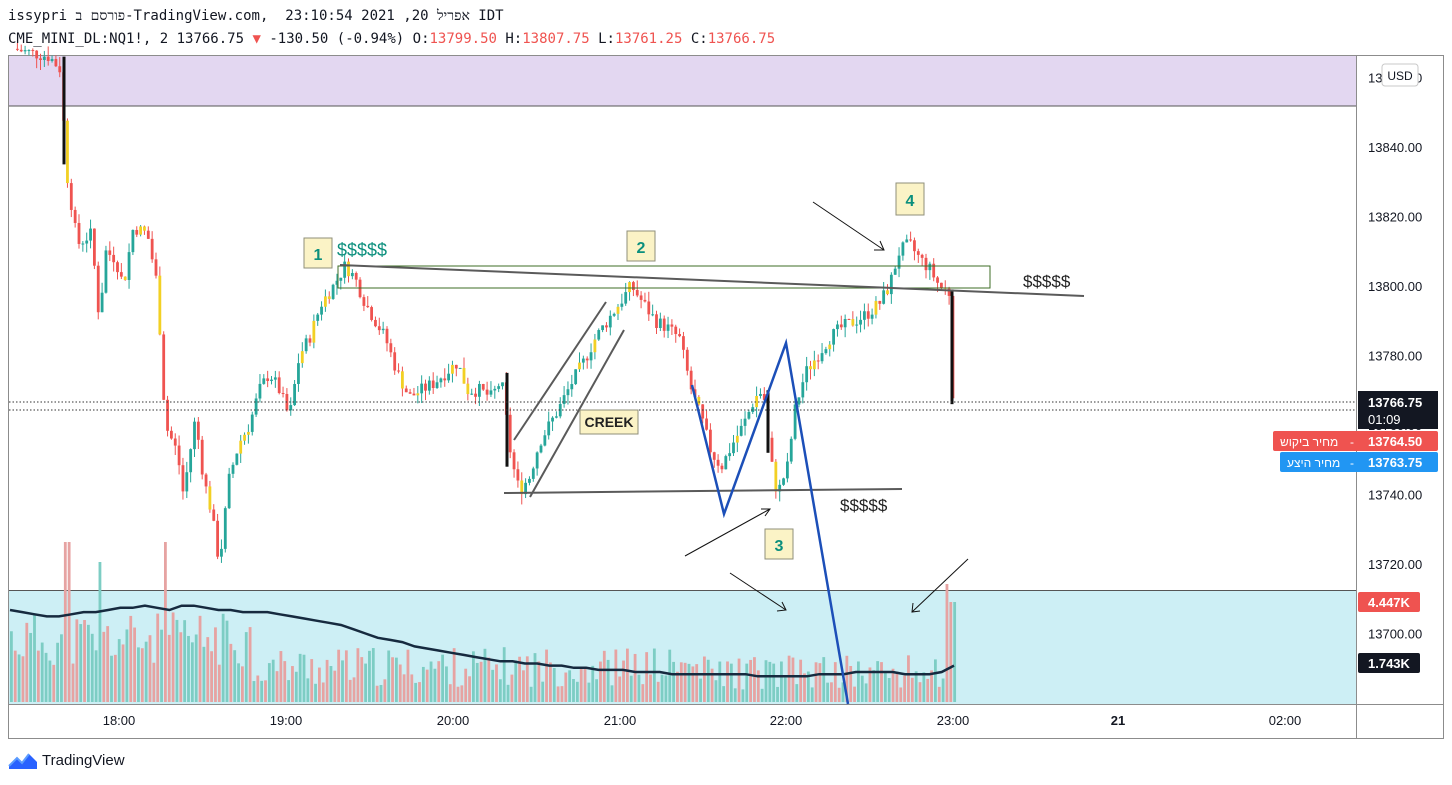  Describe the element at coordinates (770, 521) in the screenshot. I see `zigzag-line` at that location.